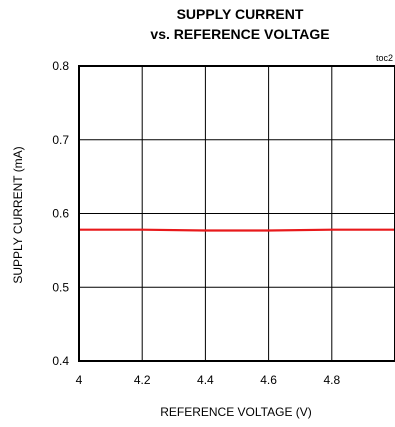 Image resolution: width=395 pixels, height=427 pixels. What do you see at coordinates (18, 214) in the screenshot?
I see `y-axis-label: SUPPLY CURRENT (mA)` at bounding box center [18, 214].